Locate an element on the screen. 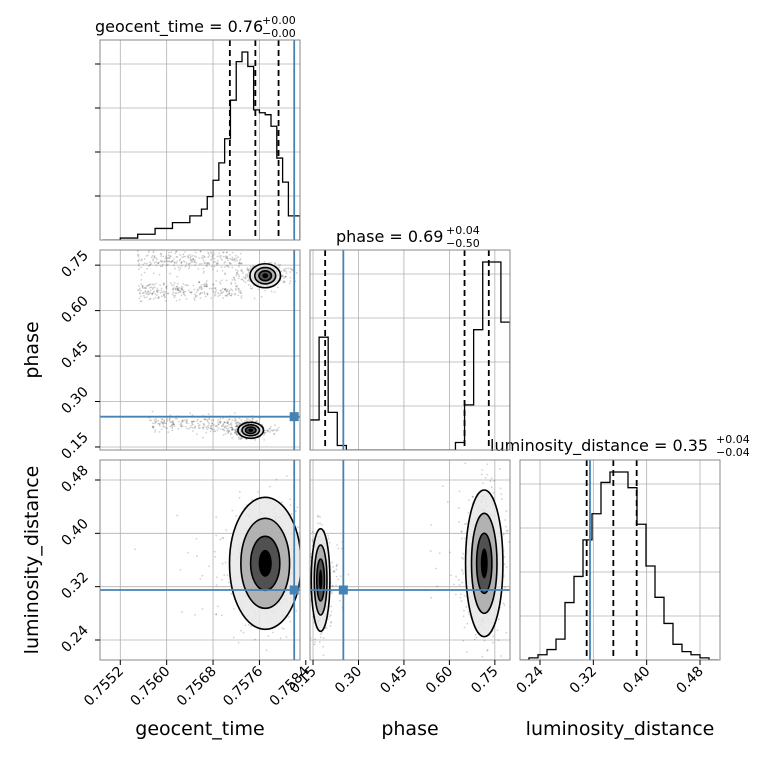 The image size is (760, 760). truth-marker is located at coordinates (294, 590).